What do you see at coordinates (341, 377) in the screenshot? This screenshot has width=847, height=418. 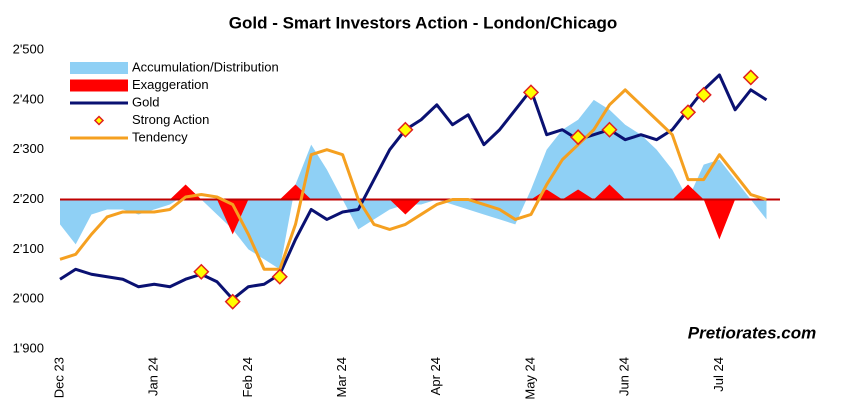 I see `x-tick-label: Mar 24` at bounding box center [341, 377].